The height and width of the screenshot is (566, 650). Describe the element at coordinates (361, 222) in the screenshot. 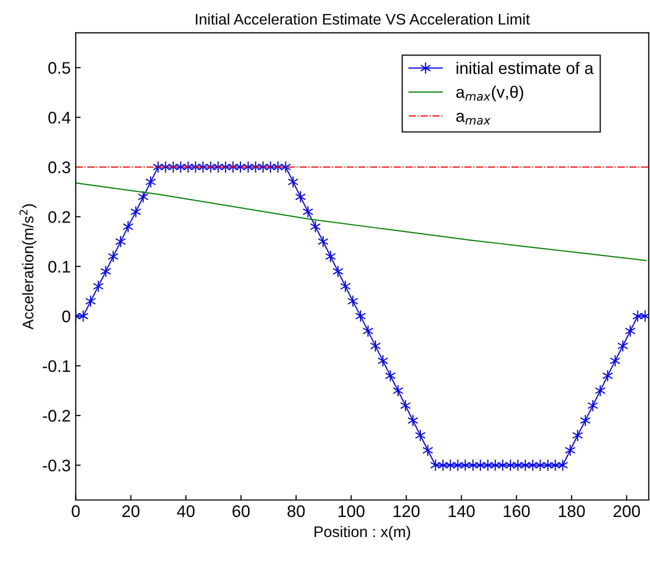

I see `line-series` at that location.